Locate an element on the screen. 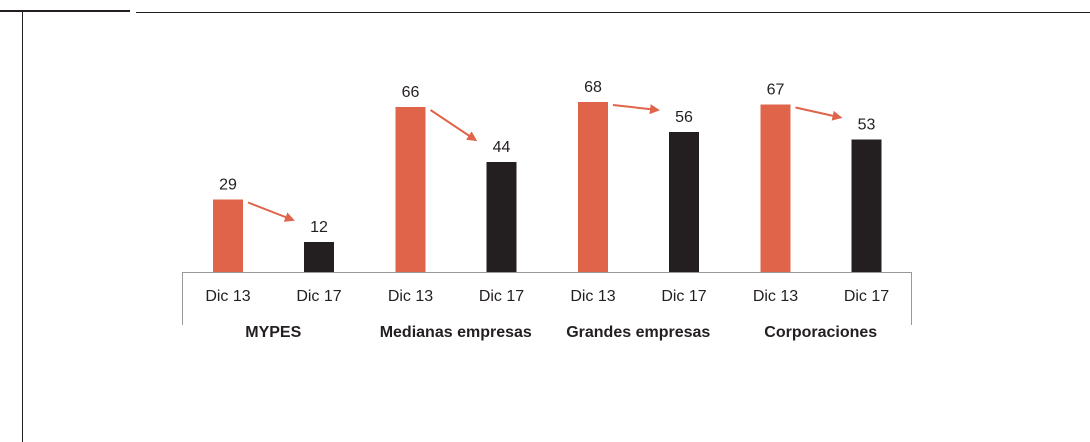 This screenshot has height=442, width=1090. group-label: MYPES is located at coordinates (273, 332).